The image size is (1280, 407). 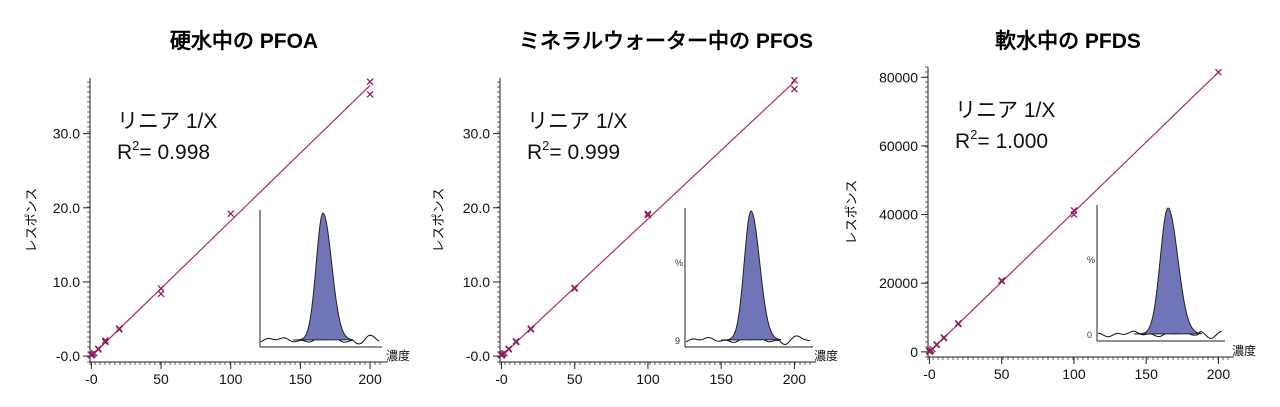 I want to click on inset-chromatogram: %9, so click(x=744, y=278).